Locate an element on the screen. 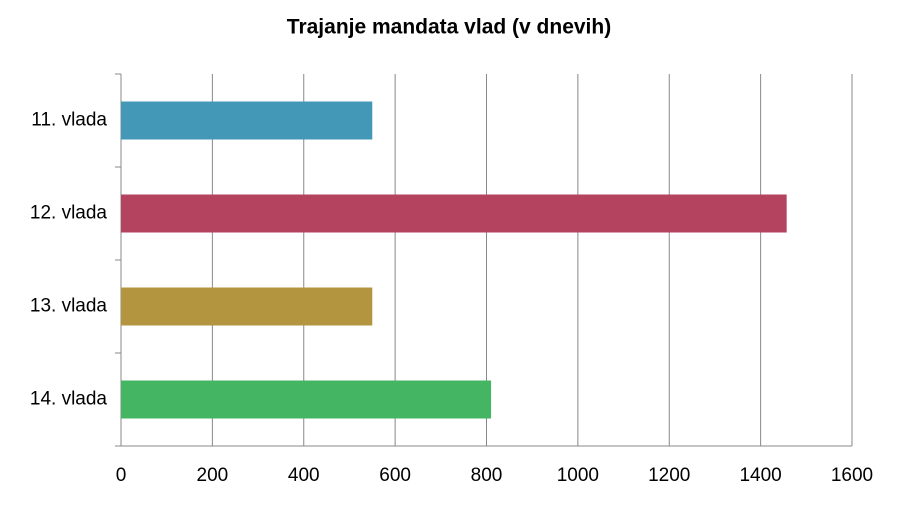  y-tick-label: 14. vlada is located at coordinates (69, 399).